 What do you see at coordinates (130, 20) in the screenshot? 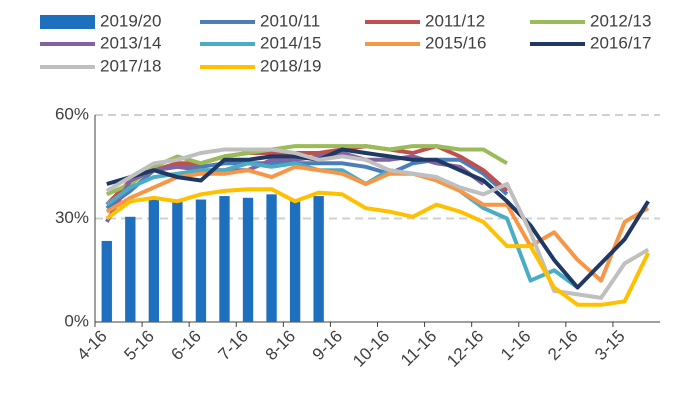
I see `legend-label: 2019/20` at bounding box center [130, 20].